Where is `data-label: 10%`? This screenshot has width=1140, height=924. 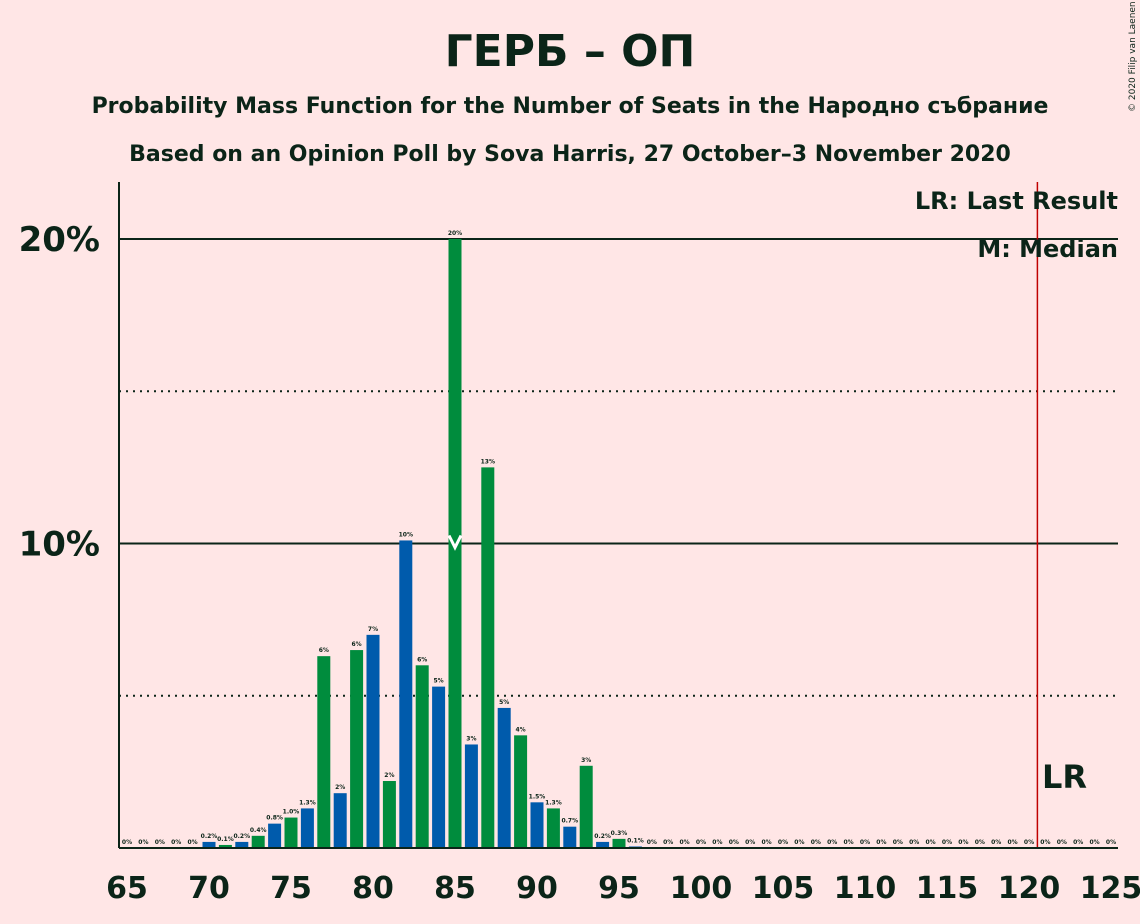
data-label: 10% is located at coordinates (406, 534).